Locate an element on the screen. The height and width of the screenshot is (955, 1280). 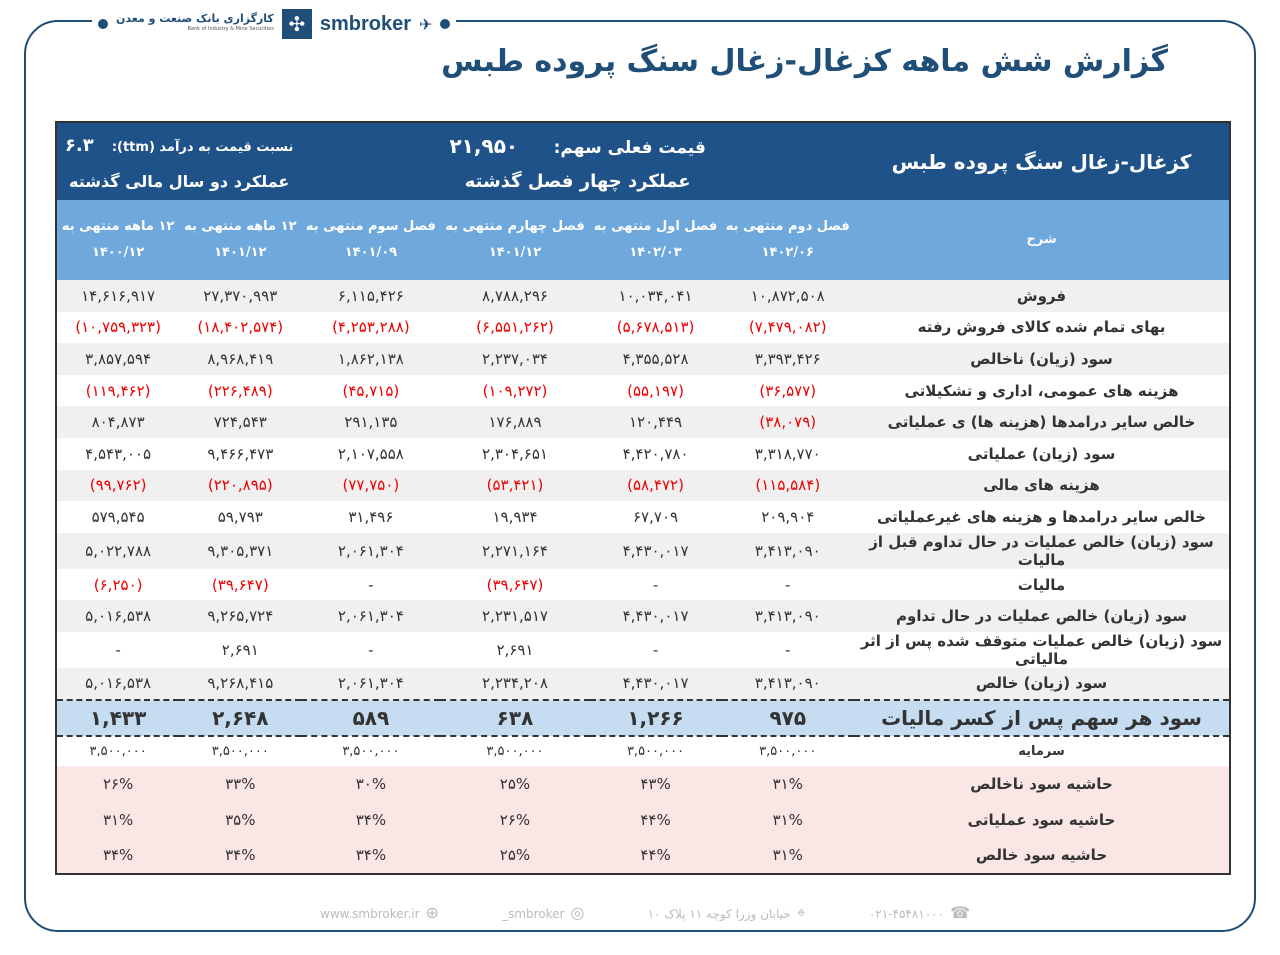
column-header: ۱۲ ماهه منتهی به ۱۴۰۰/۱۲ is located at coordinates (118, 240).